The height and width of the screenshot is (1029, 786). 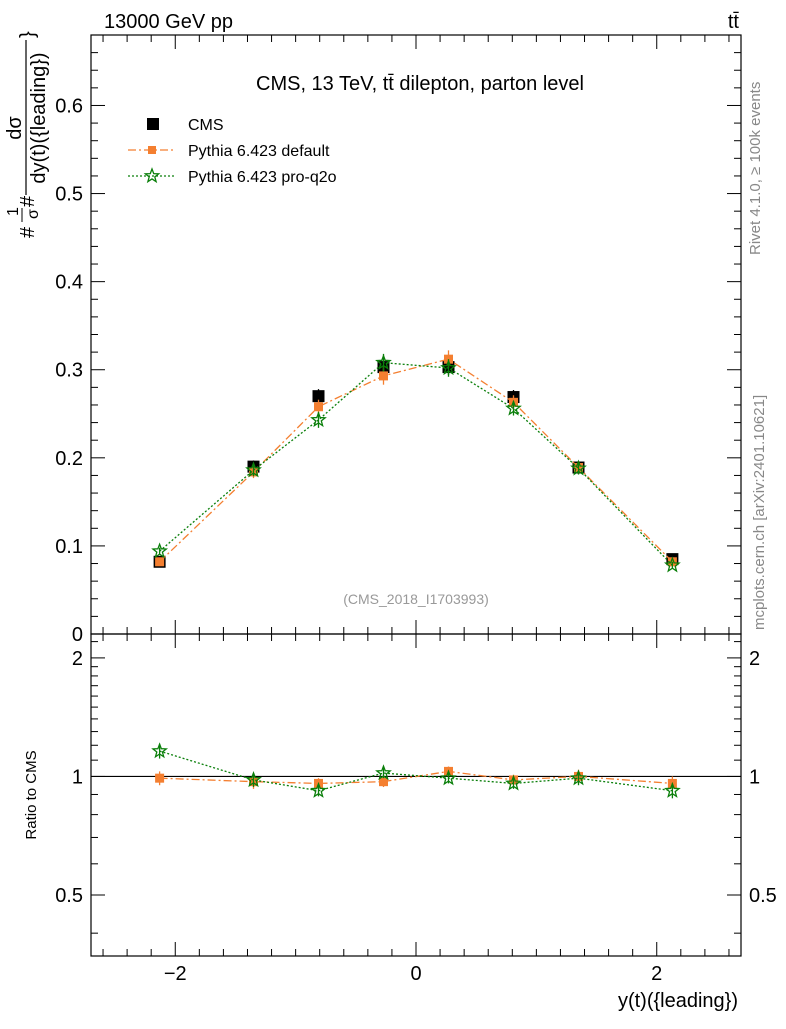 What do you see at coordinates (759, 512) in the screenshot?
I see `mcplots-source-label: mcplots.cern.ch [arXiv:2401.10621]` at bounding box center [759, 512].